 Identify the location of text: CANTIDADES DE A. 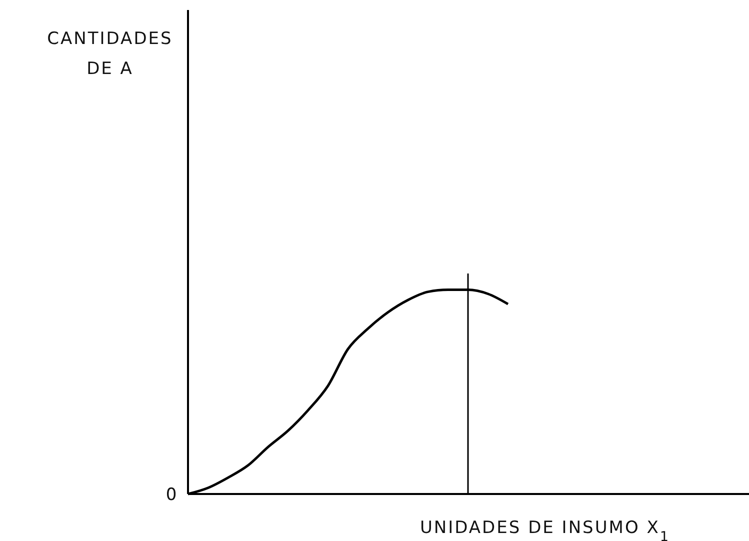
(110, 54).